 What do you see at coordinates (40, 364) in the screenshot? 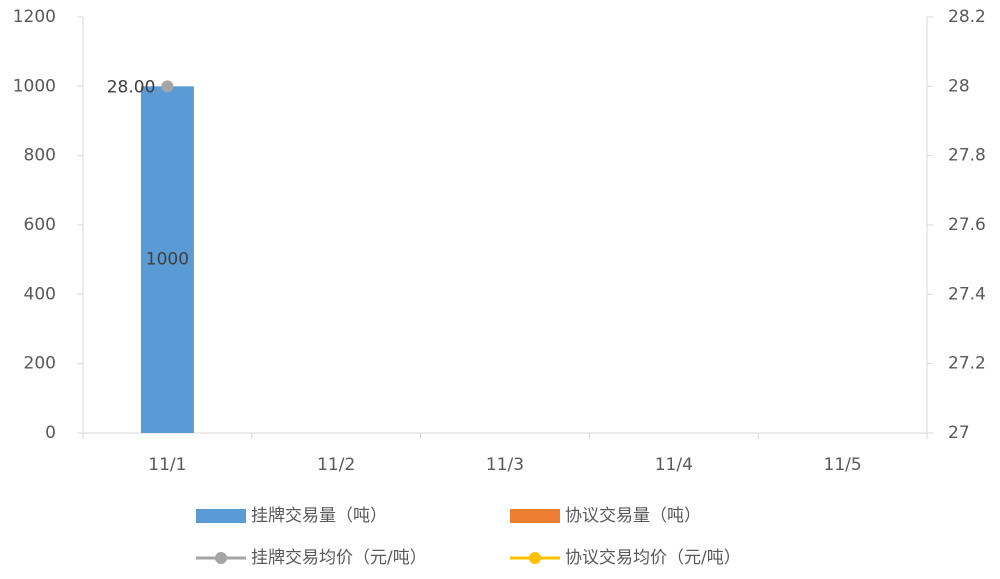
I see `y-tick-label: 200` at bounding box center [40, 364].